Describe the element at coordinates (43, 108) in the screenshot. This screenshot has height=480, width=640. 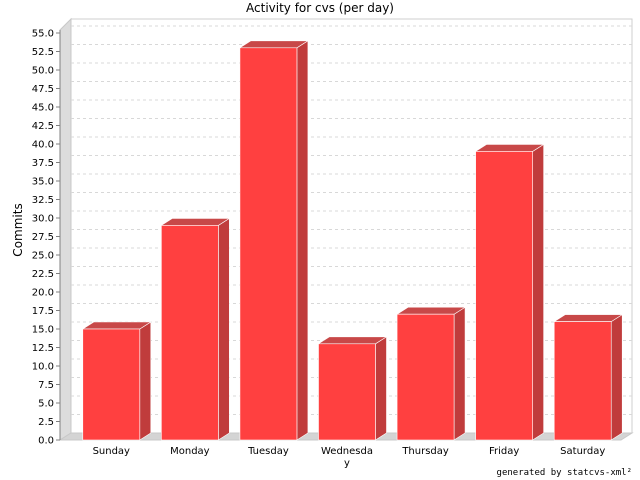
I see `y-tick-label: 45.0` at that location.